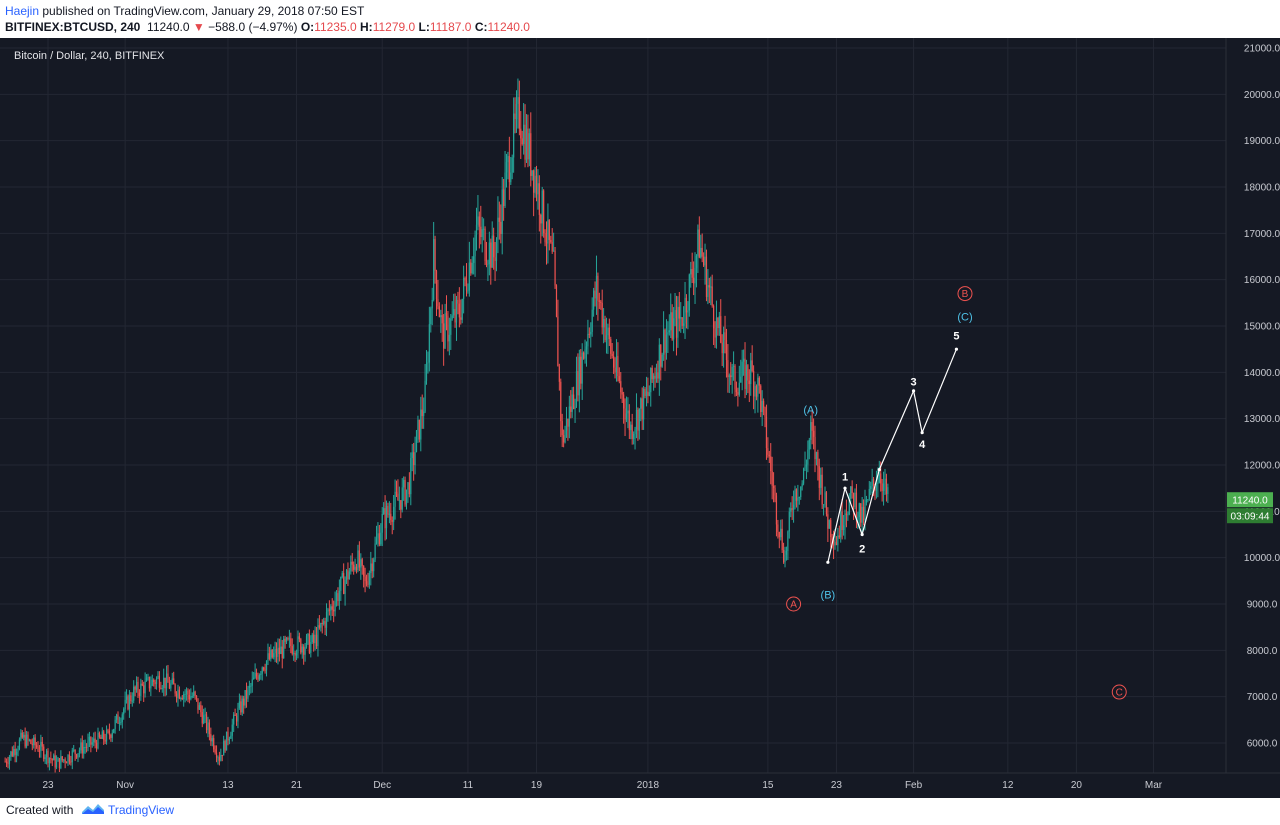  I want to click on time-tick-label: Mar, so click(1154, 785).